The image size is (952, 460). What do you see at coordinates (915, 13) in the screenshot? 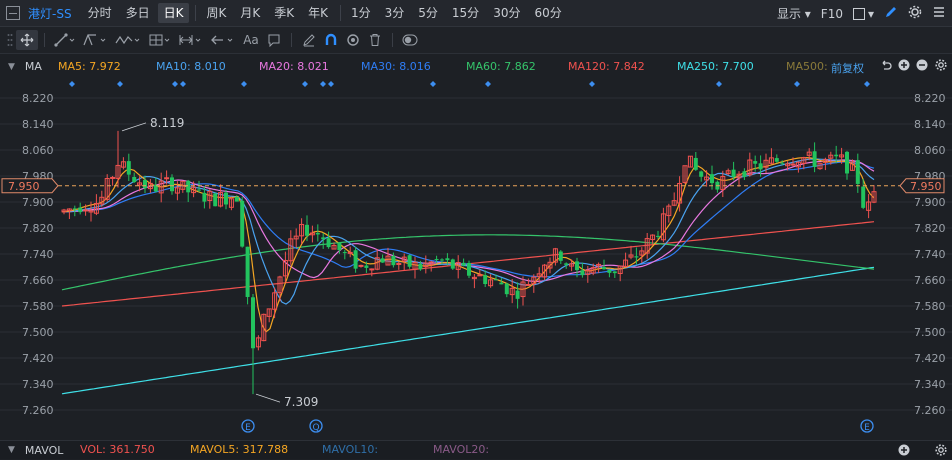
I see `settings-icon` at bounding box center [915, 13].